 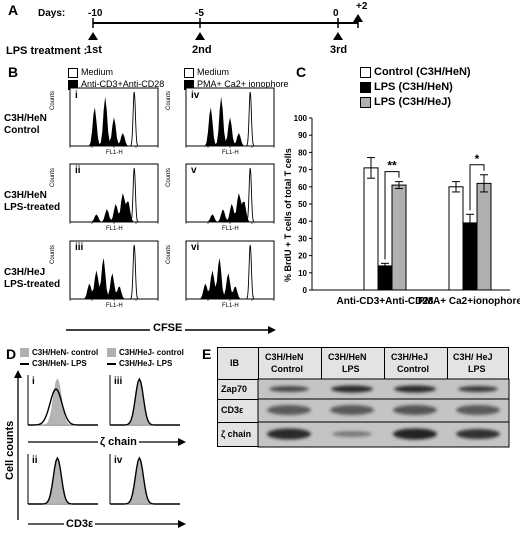 I want to click on blot-row-cd3e: CD3ε, so click(x=238, y=411).